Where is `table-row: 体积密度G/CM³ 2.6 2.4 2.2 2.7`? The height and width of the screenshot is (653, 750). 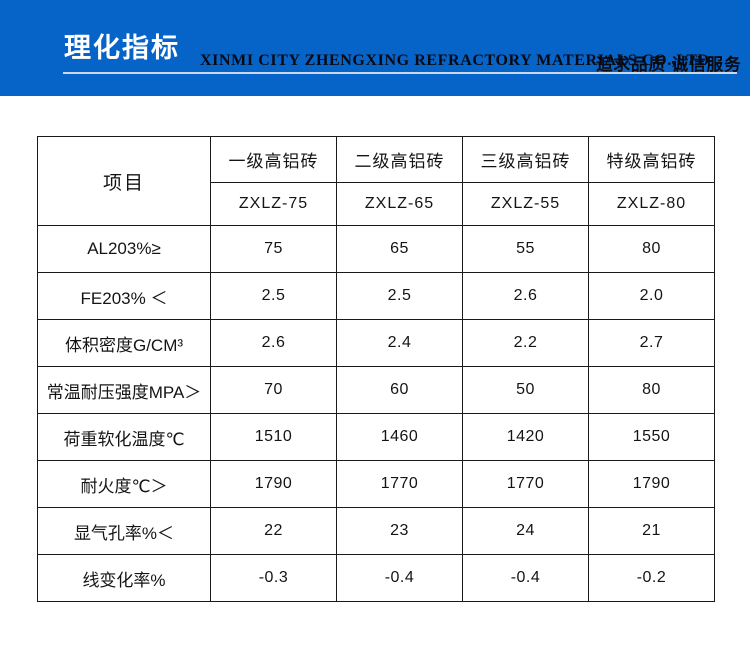
table-row: 体积密度G/CM³ 2.6 2.4 2.2 2.7 is located at coordinates (376, 343).